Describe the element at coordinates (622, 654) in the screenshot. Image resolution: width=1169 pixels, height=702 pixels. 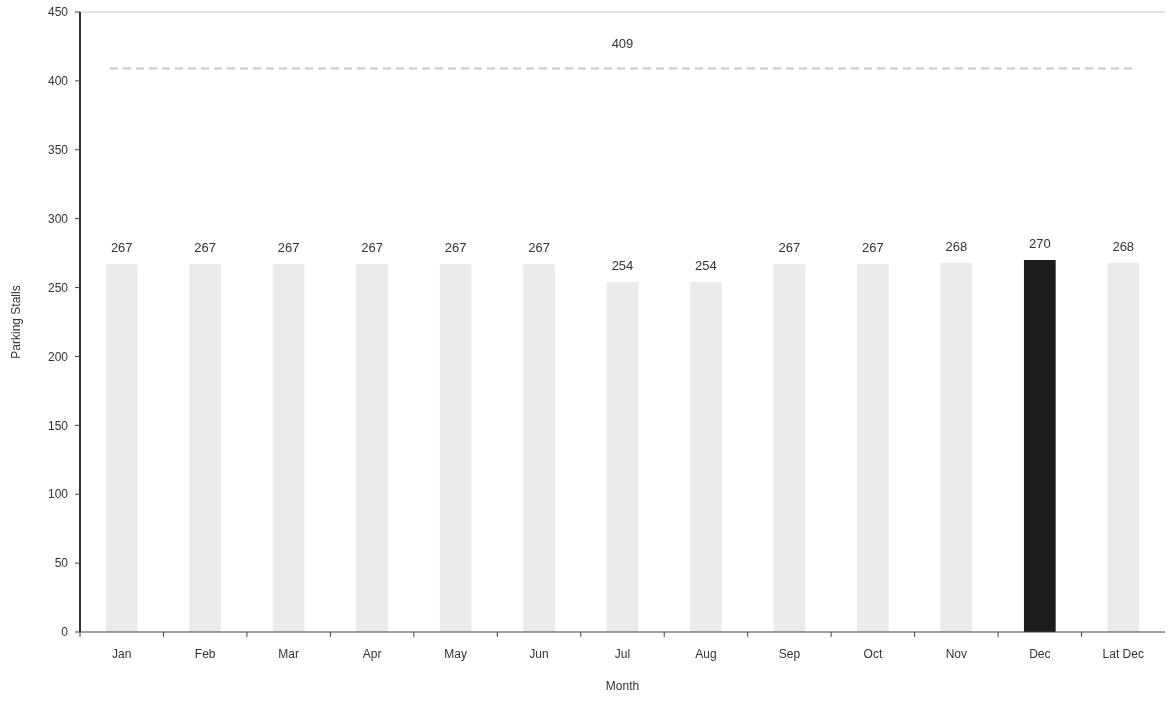
I see `x-tick-label: Jul` at that location.